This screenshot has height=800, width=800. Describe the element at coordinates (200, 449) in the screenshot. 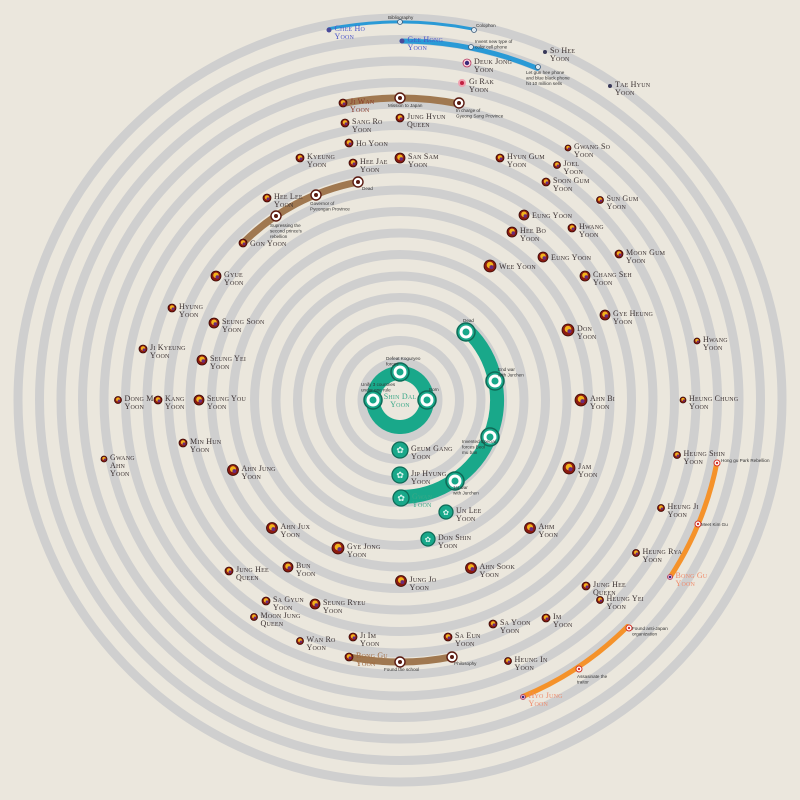

I see `person-name-line: Yoon` at that location.